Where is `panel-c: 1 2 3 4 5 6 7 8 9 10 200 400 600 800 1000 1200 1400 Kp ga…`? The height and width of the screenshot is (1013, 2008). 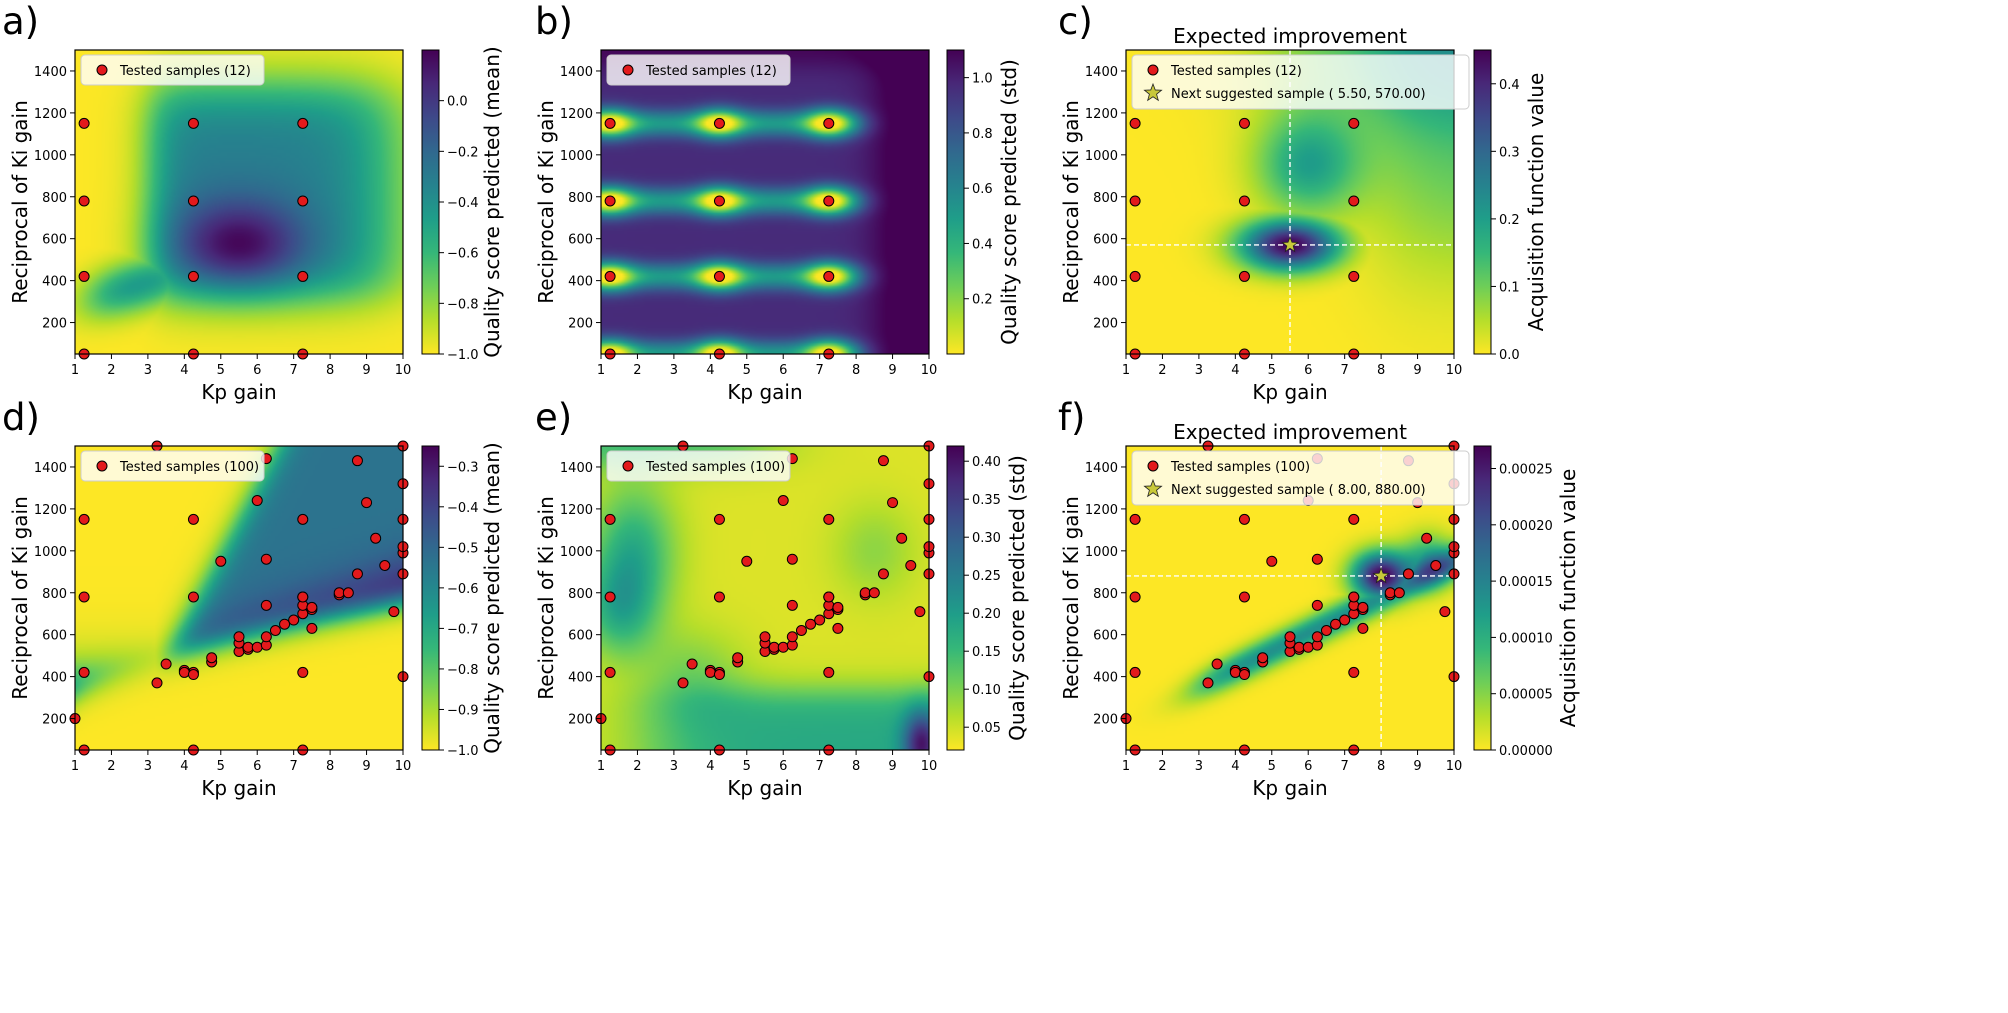
panel-c: 1 2 3 4 5 6 7 8 9 10 200 400 600 800 1000 1200 1400 Kp ga… is located at coordinates (1303, 202).